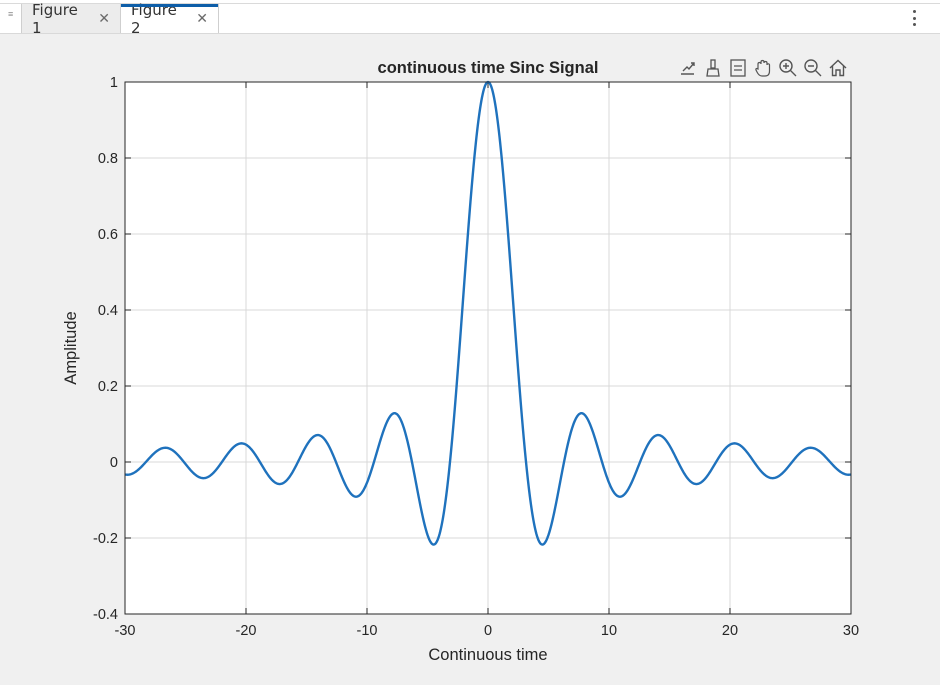  Describe the element at coordinates (105, 539) in the screenshot. I see `y-tick-label: -0.2` at that location.